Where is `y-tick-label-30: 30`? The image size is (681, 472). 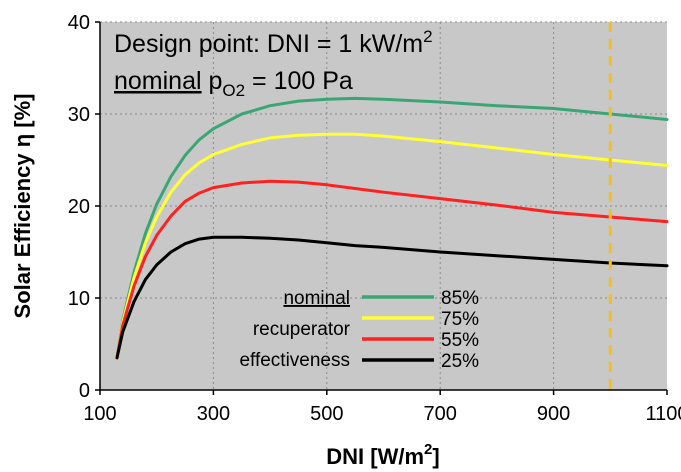
y-tick-label-30: 30 is located at coordinates (79, 115).